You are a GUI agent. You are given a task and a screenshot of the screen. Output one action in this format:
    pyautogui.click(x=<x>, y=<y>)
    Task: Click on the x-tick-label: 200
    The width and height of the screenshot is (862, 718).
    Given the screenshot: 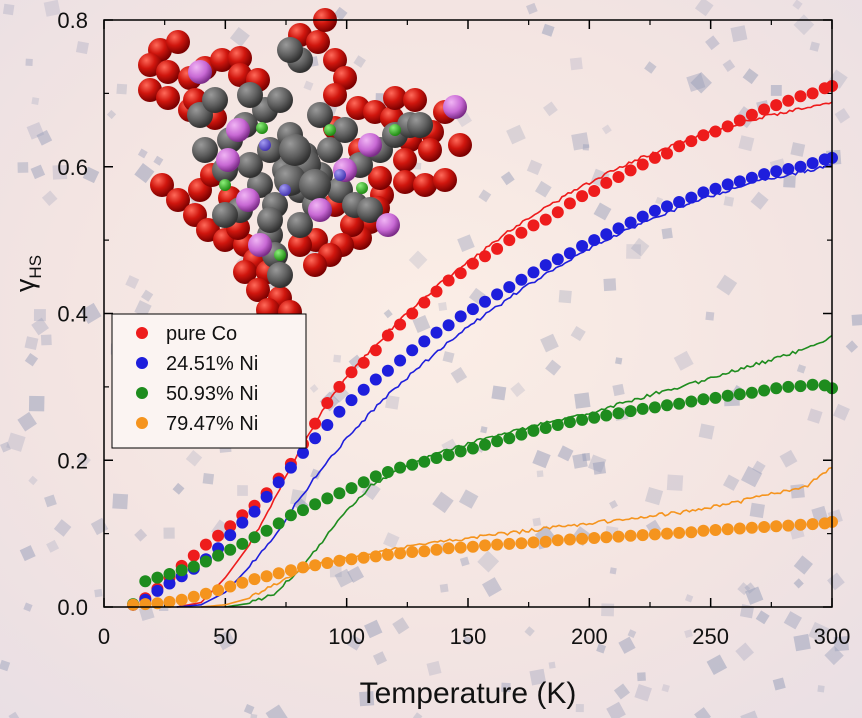 What is the action you would take?
    pyautogui.click(x=589, y=636)
    